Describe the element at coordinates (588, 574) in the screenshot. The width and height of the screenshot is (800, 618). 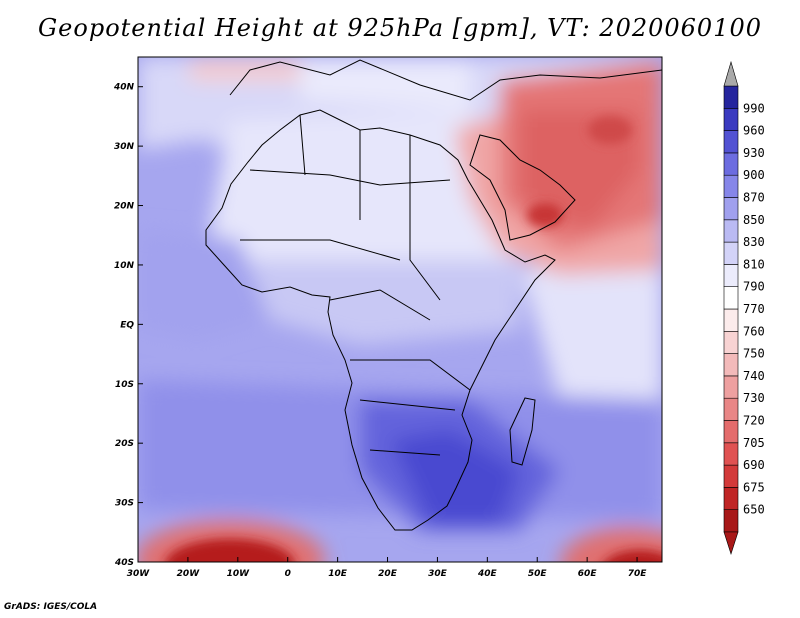
I see `lon-tick-label: 60E` at that location.